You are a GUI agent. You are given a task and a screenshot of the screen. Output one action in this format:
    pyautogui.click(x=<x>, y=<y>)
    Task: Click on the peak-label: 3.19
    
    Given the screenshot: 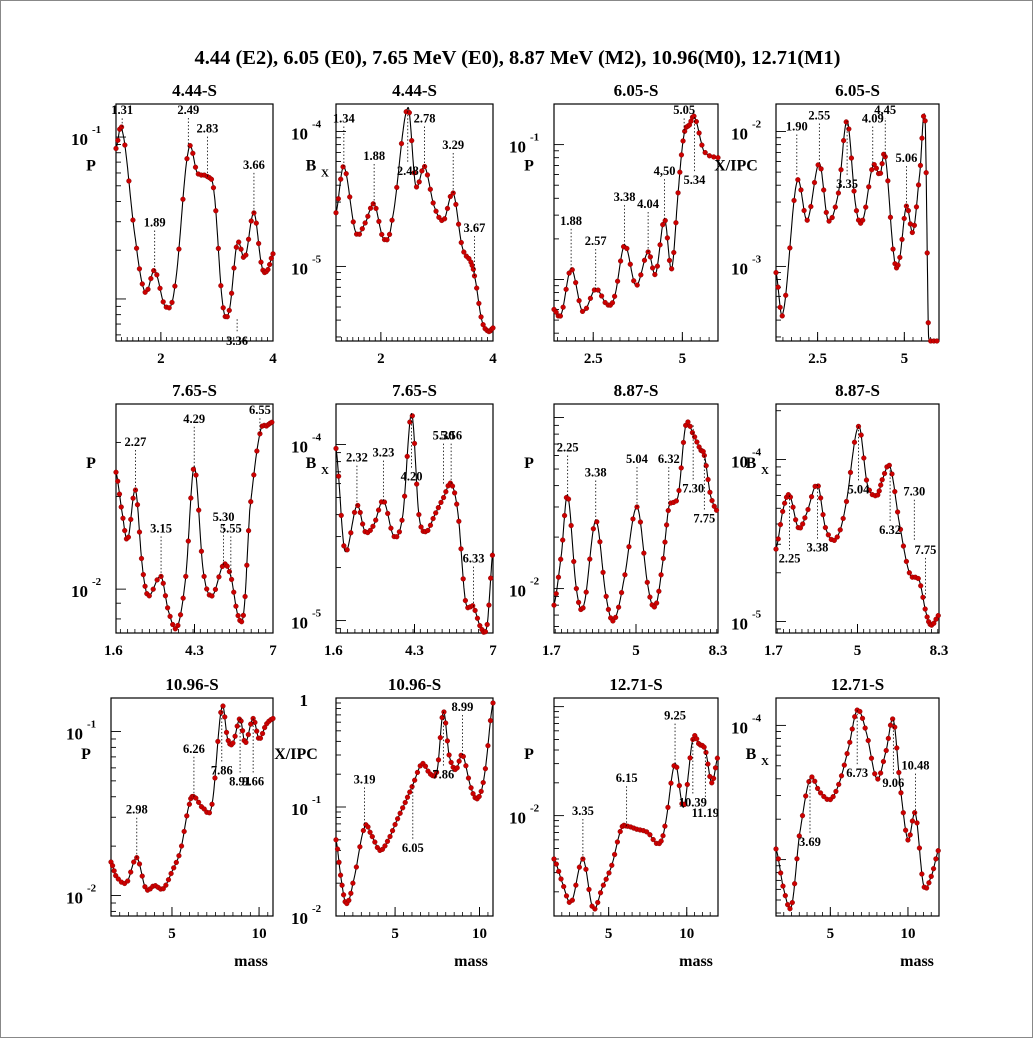 What is the action you would take?
    pyautogui.click(x=365, y=779)
    